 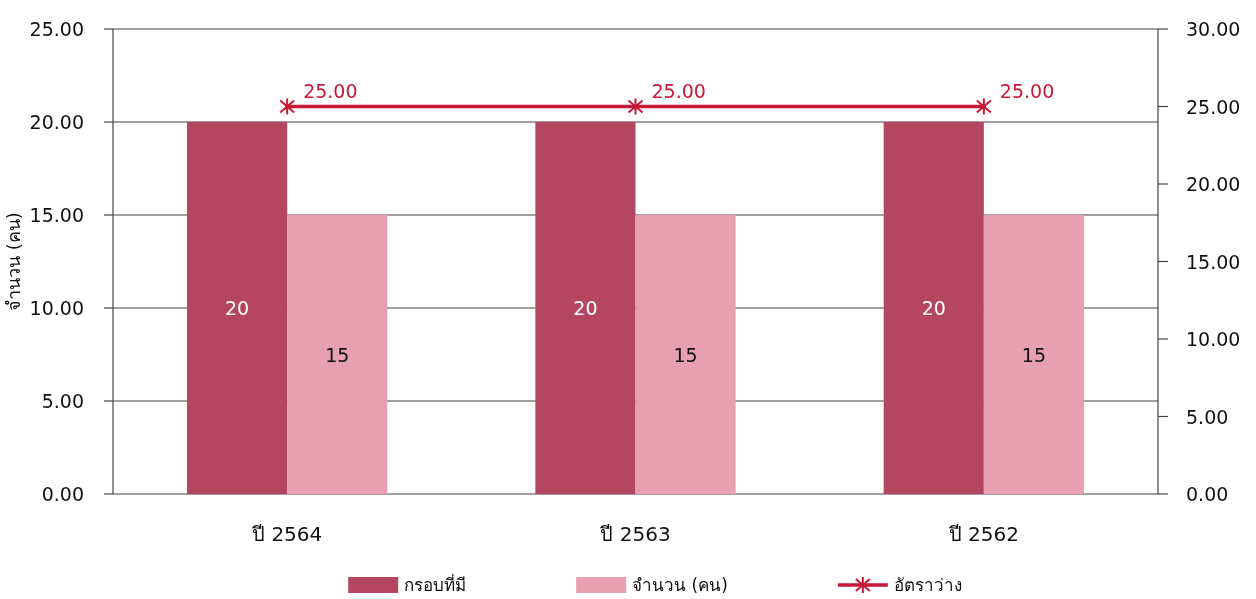 What do you see at coordinates (56, 29) in the screenshot?
I see `y-tick-label: 25.00` at bounding box center [56, 29].